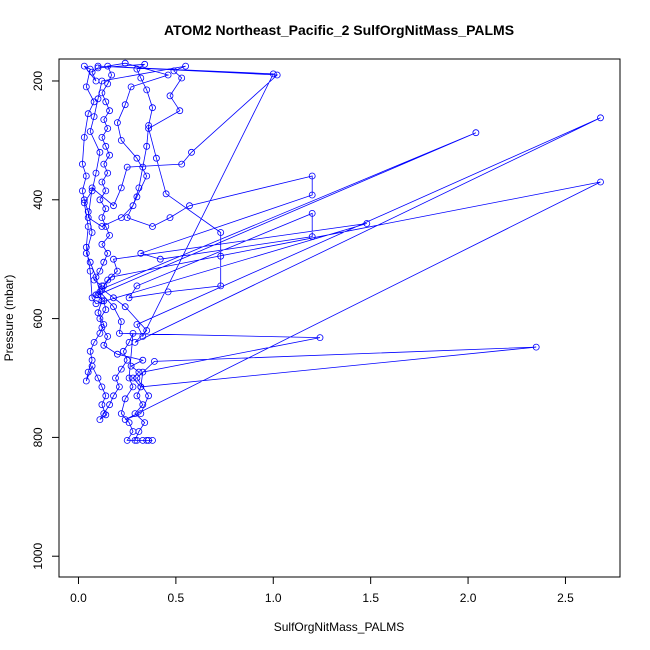 The width and height of the screenshot is (650, 650). I want to click on y-tick-label: 200, so click(38, 81).